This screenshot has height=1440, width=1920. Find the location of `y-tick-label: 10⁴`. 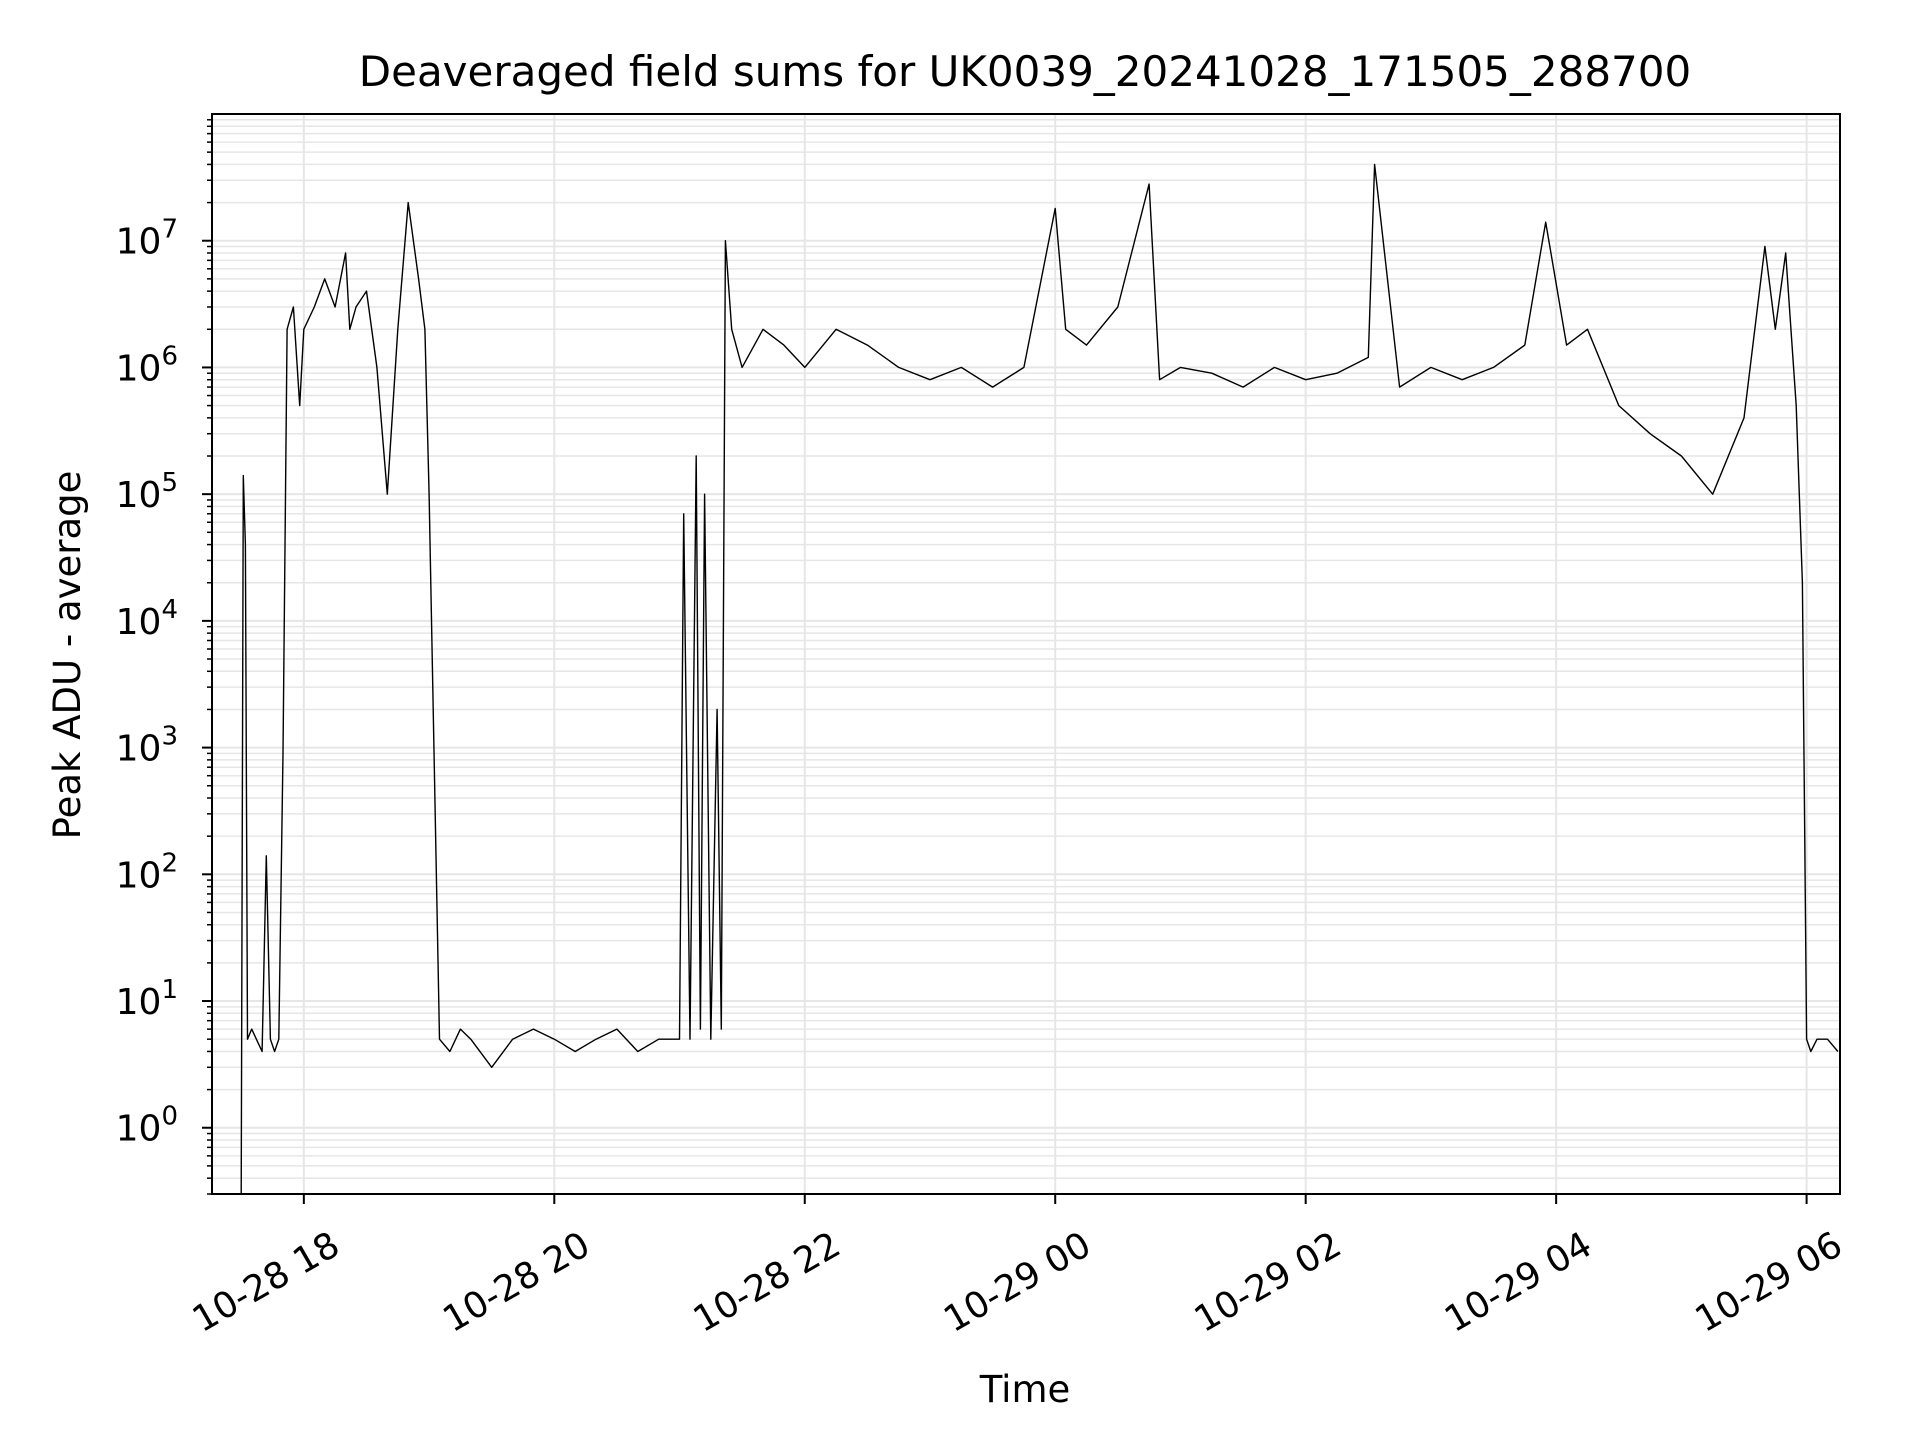

y-tick-label: 10⁴ is located at coordinates (147, 619).